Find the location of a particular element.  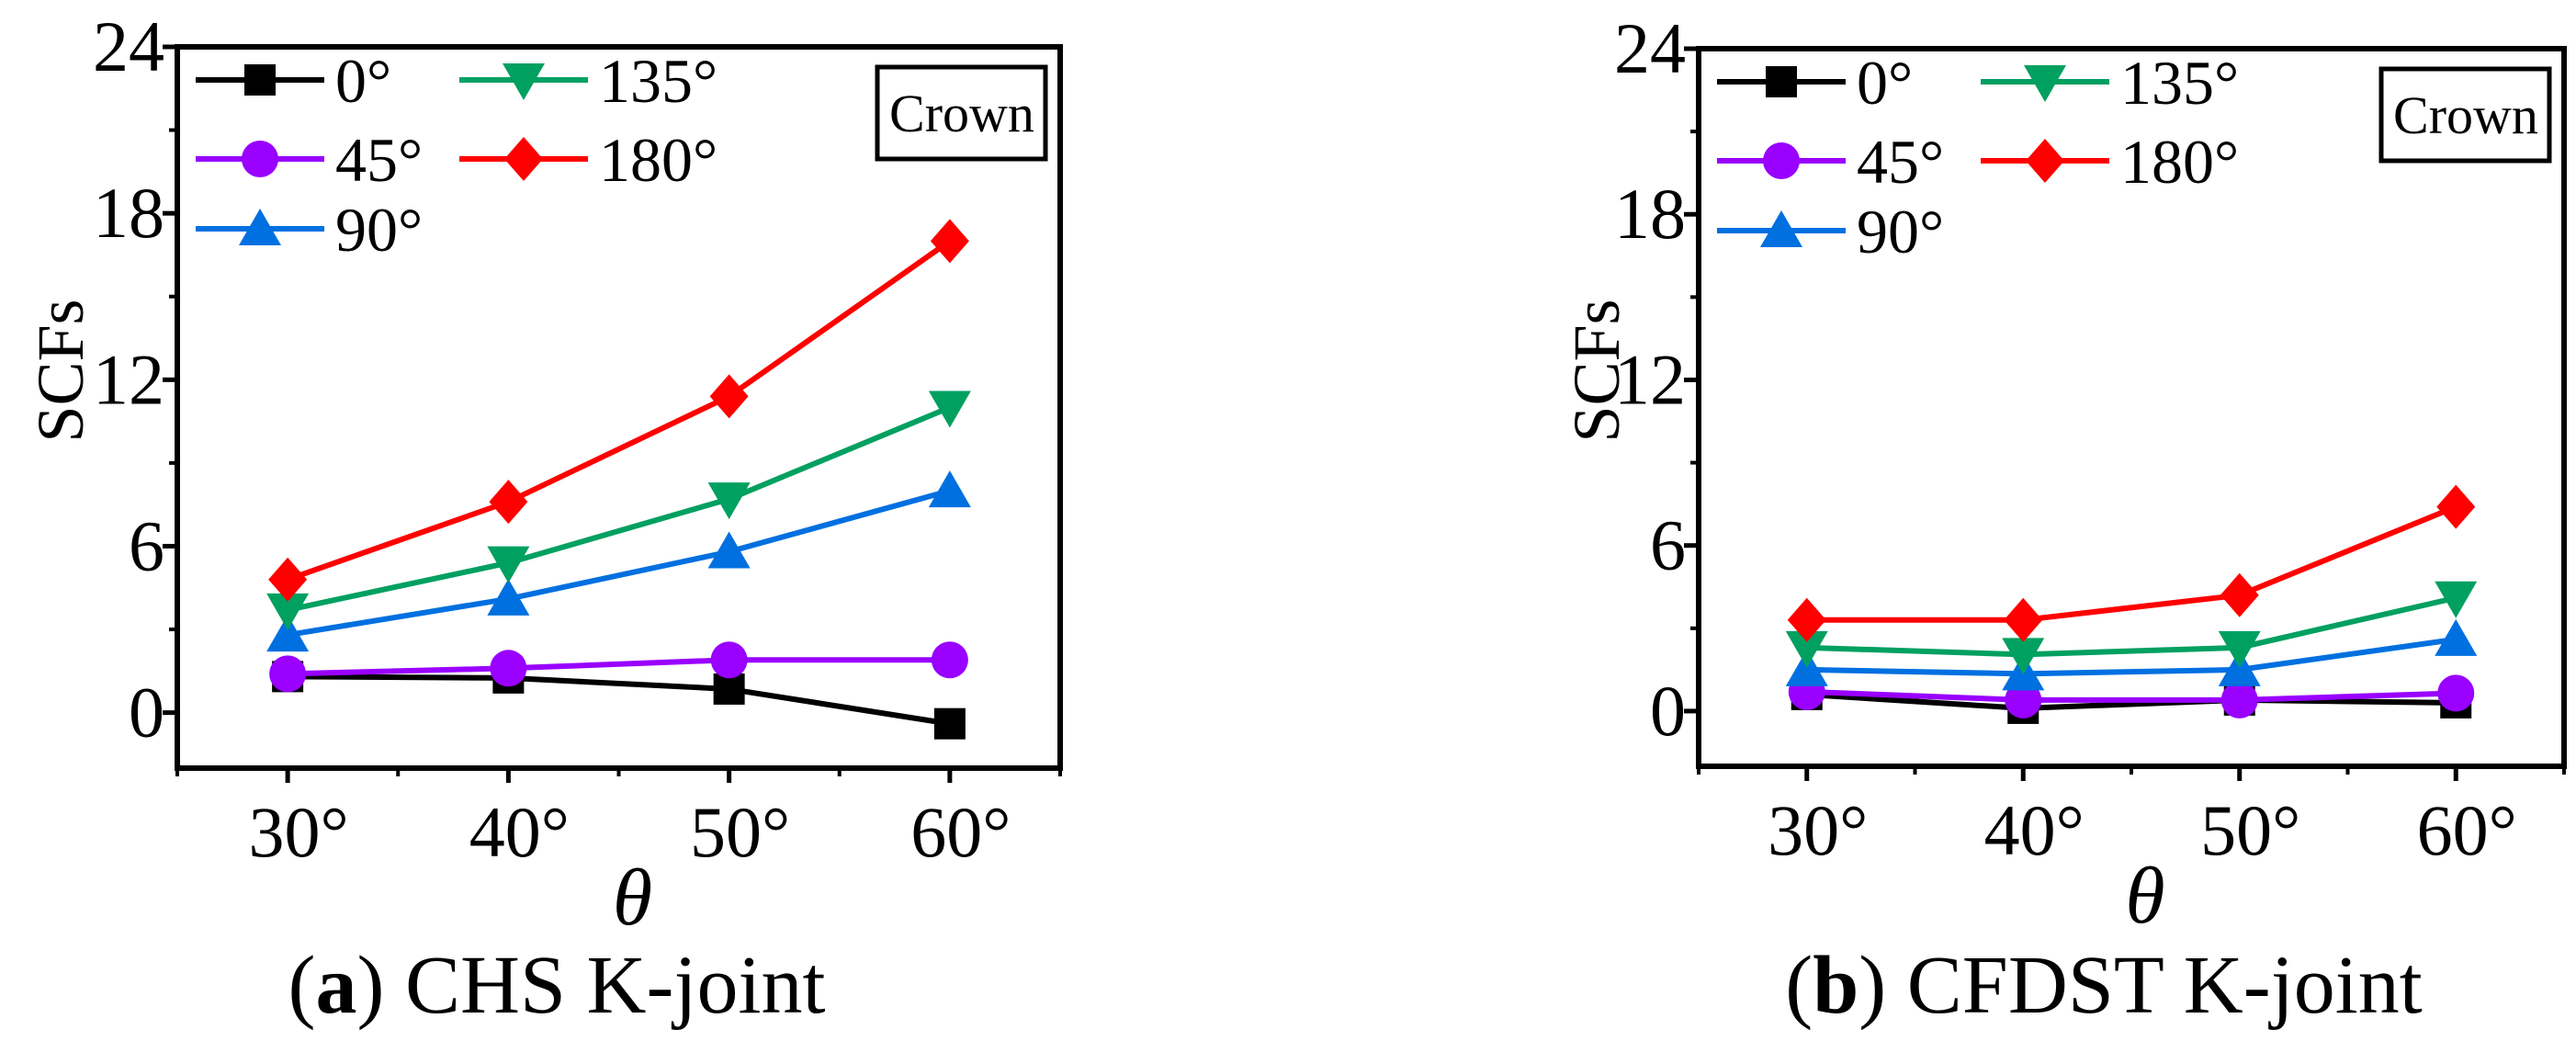

subfigure-caption: (a) CHS K-joint is located at coordinates (556, 985).